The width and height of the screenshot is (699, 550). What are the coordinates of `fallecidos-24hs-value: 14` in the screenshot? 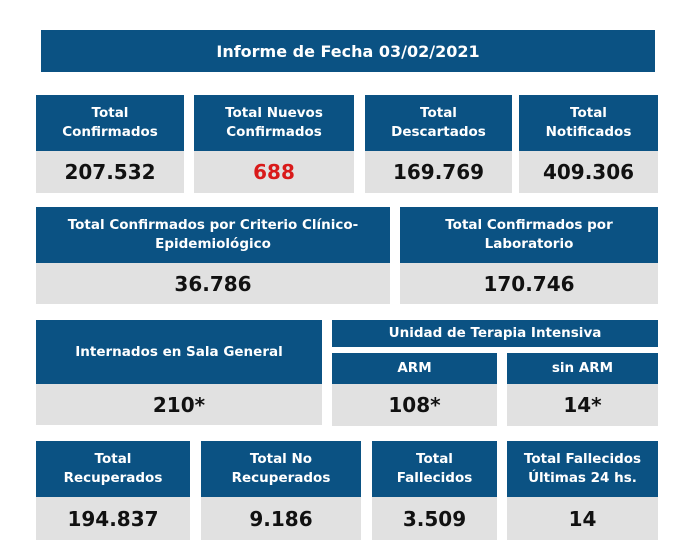 It's located at (582, 518).